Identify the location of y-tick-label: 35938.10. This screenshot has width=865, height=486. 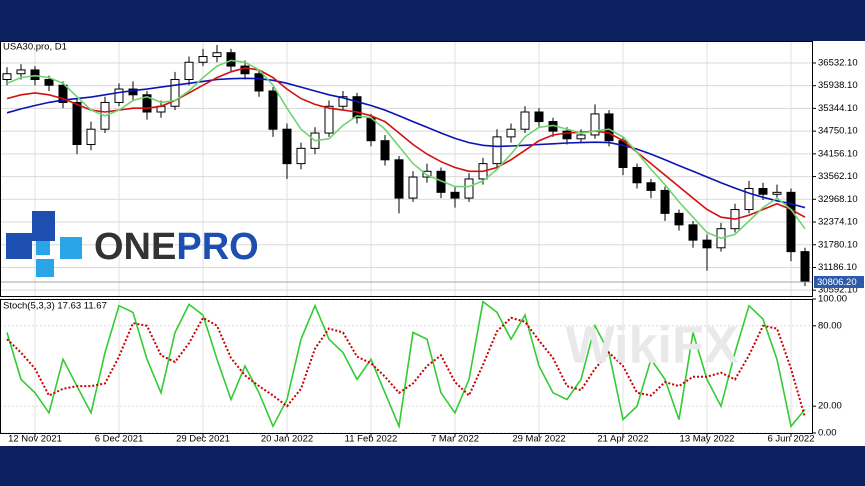
(838, 85).